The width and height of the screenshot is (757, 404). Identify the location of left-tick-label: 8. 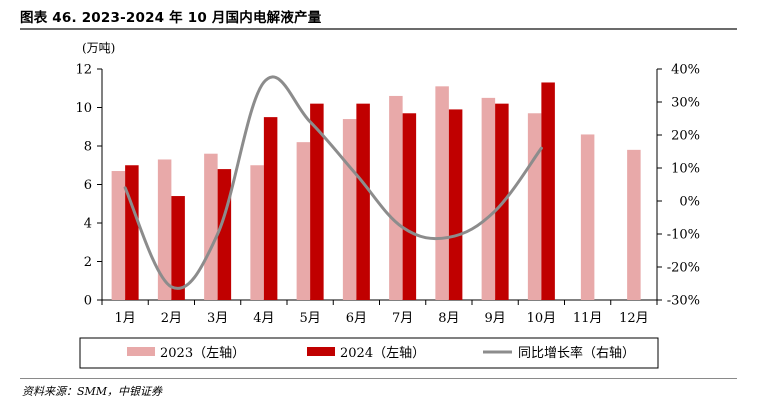
(88, 147).